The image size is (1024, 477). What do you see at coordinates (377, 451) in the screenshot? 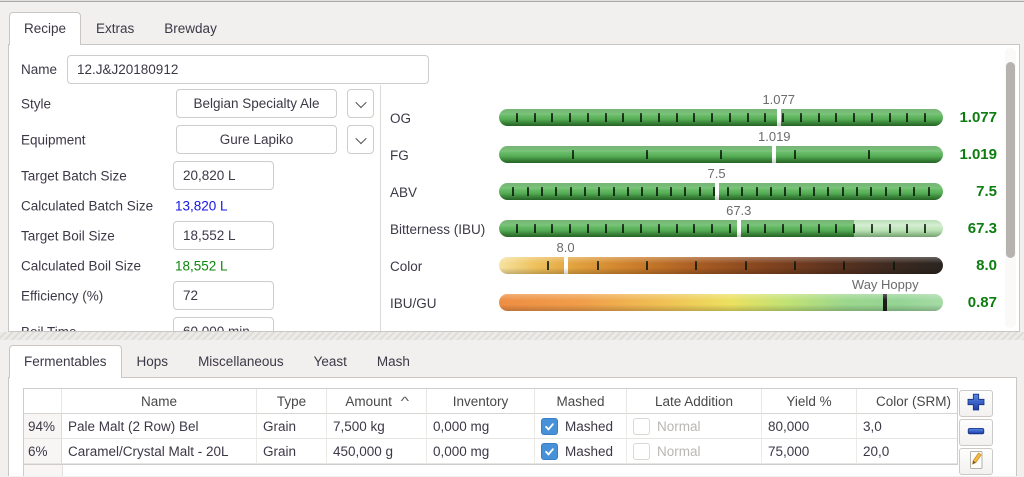
I see `cell-amount: 450,000 g` at bounding box center [377, 451].